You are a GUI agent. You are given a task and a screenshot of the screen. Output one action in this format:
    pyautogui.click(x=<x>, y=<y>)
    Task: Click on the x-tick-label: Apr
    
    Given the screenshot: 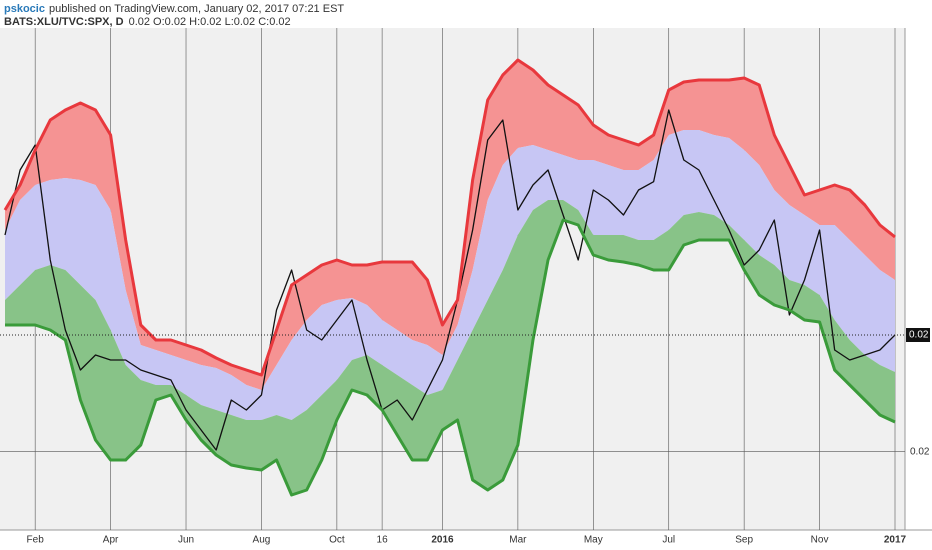 What is the action you would take?
    pyautogui.click(x=111, y=540)
    